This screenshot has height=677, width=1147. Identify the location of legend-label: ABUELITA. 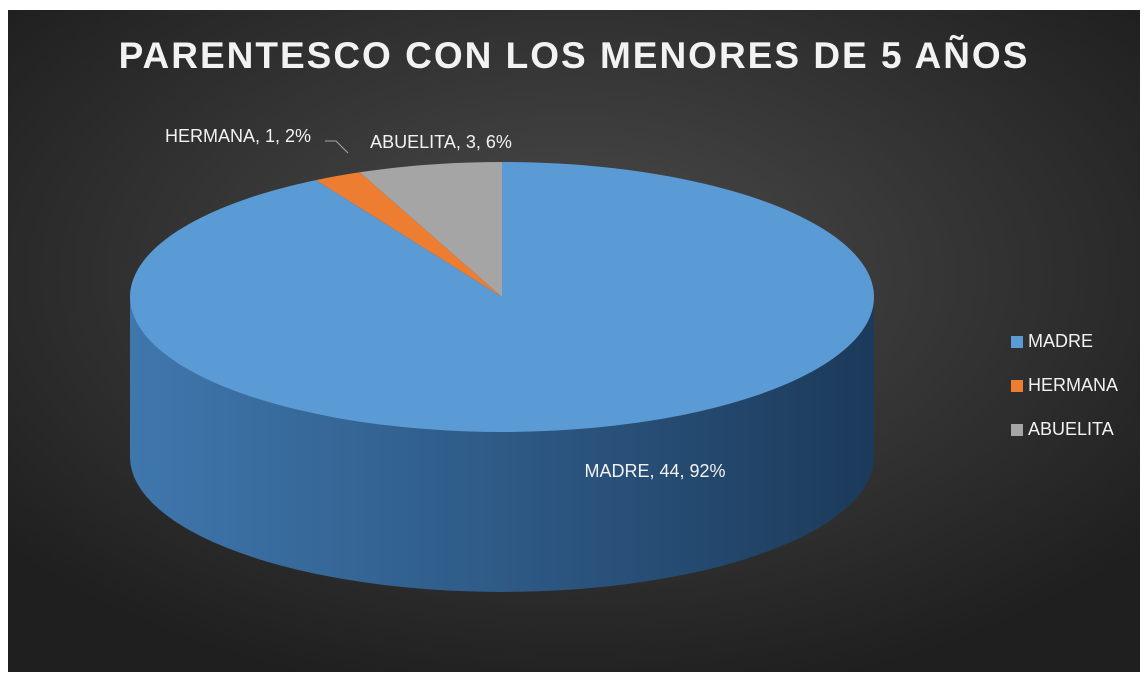
(1071, 429).